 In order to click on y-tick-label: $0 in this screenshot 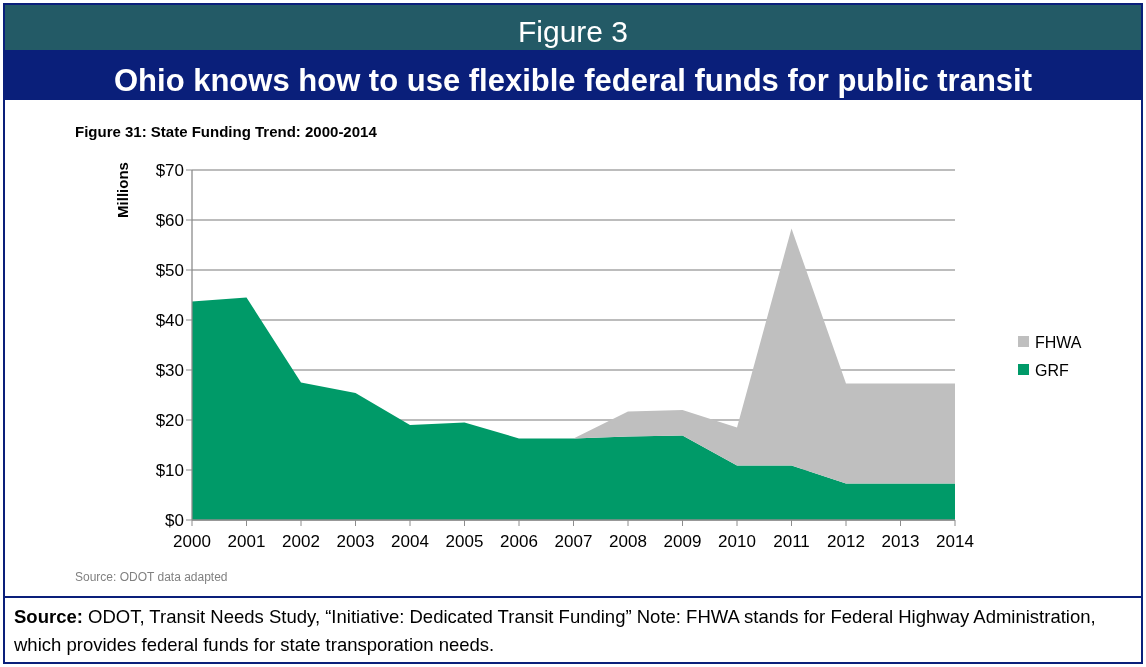, I will do `click(174, 520)`.